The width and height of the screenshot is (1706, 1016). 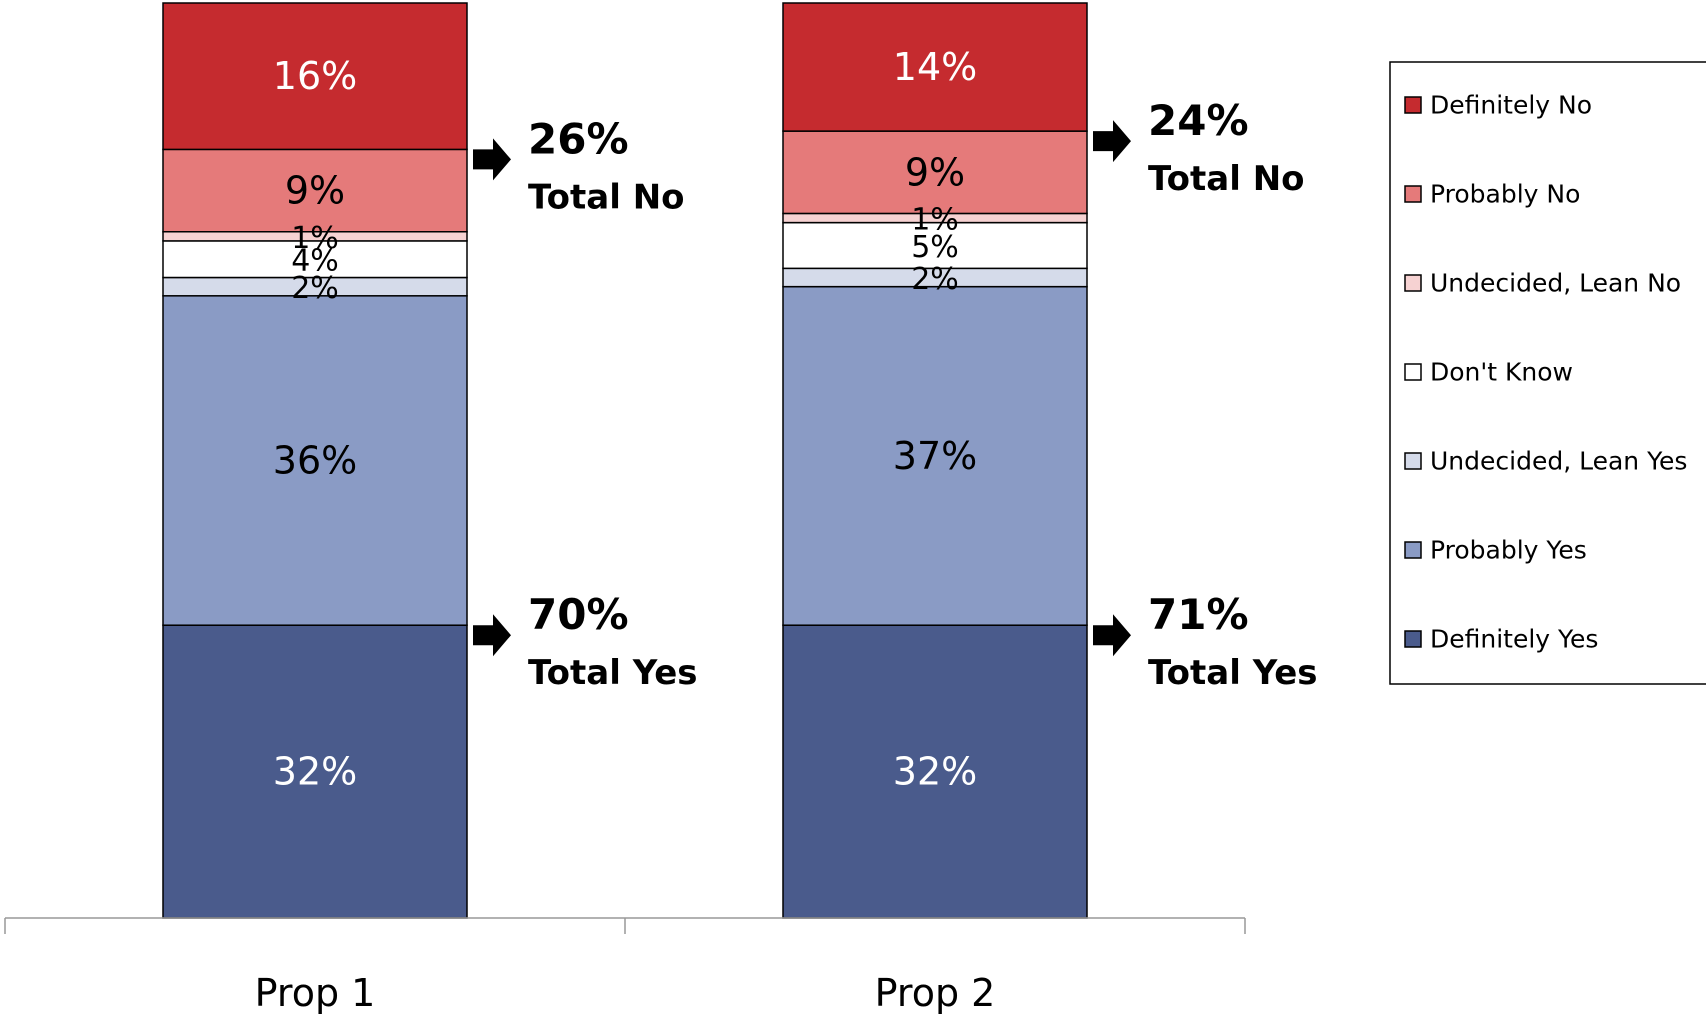 What do you see at coordinates (578, 614) in the screenshot?
I see `annotation-value: 70%` at bounding box center [578, 614].